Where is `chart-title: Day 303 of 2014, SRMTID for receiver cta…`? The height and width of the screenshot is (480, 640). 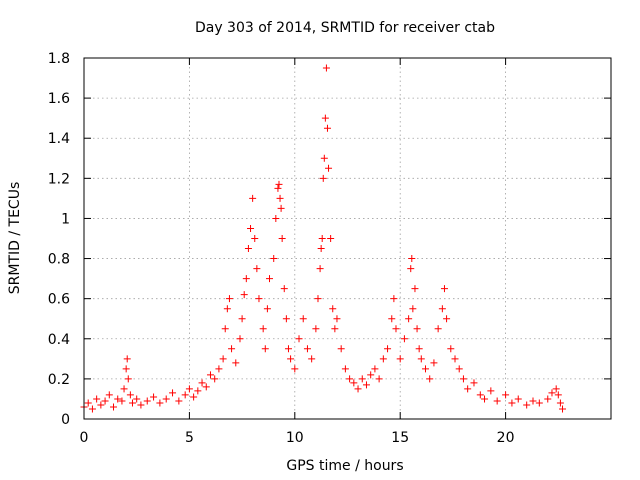 chart-title: Day 303 of 2014, SRMTID for receiver cta… is located at coordinates (345, 28).